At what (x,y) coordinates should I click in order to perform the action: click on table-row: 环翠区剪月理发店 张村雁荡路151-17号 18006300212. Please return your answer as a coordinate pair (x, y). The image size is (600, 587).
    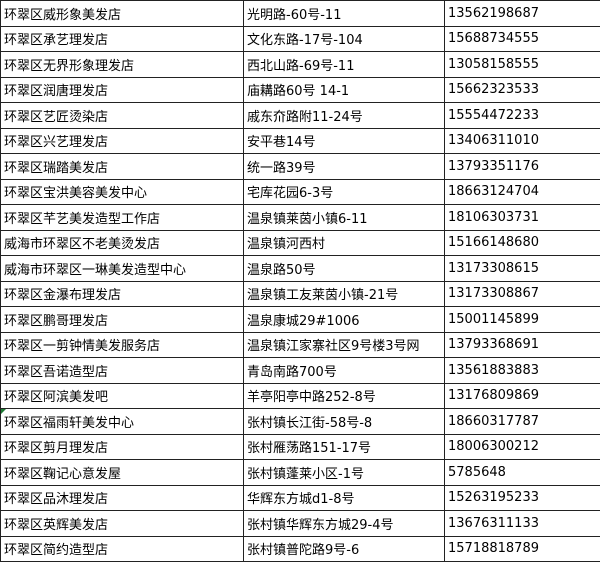
    Looking at the image, I should click on (300, 446).